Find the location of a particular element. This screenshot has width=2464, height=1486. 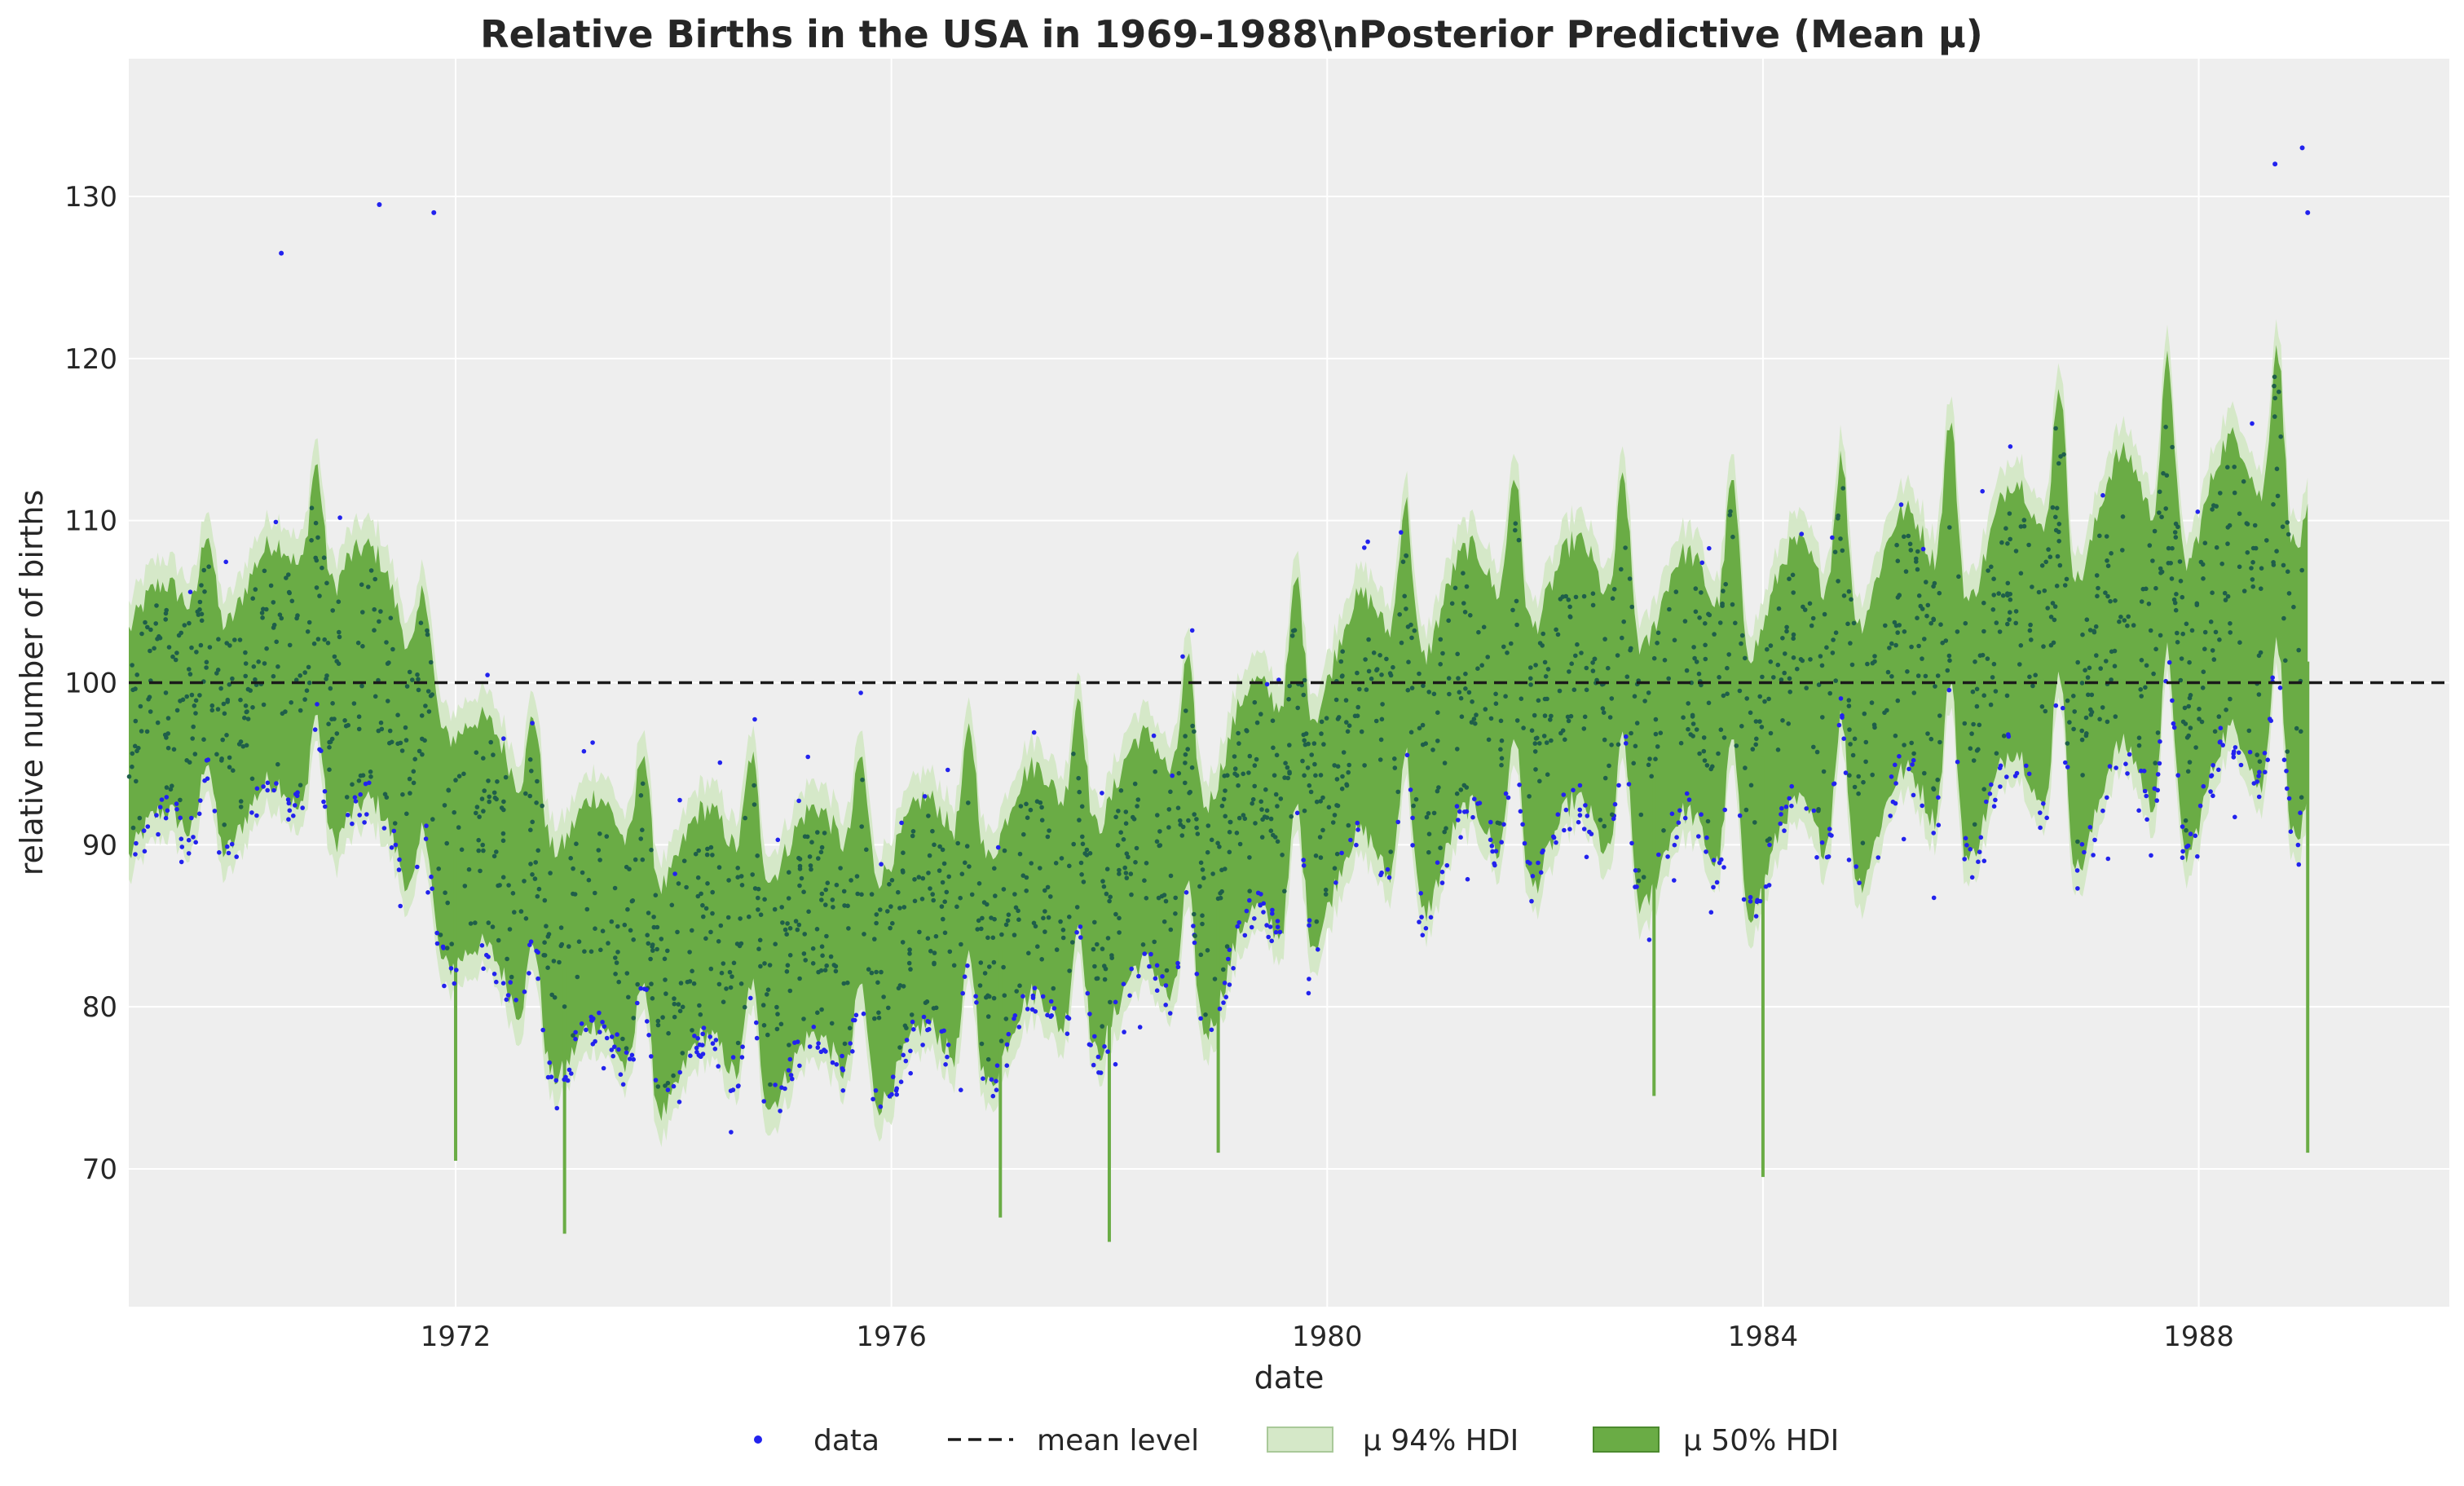

legend-hdi-94-label: μ 94% HDI is located at coordinates (1441, 1440).